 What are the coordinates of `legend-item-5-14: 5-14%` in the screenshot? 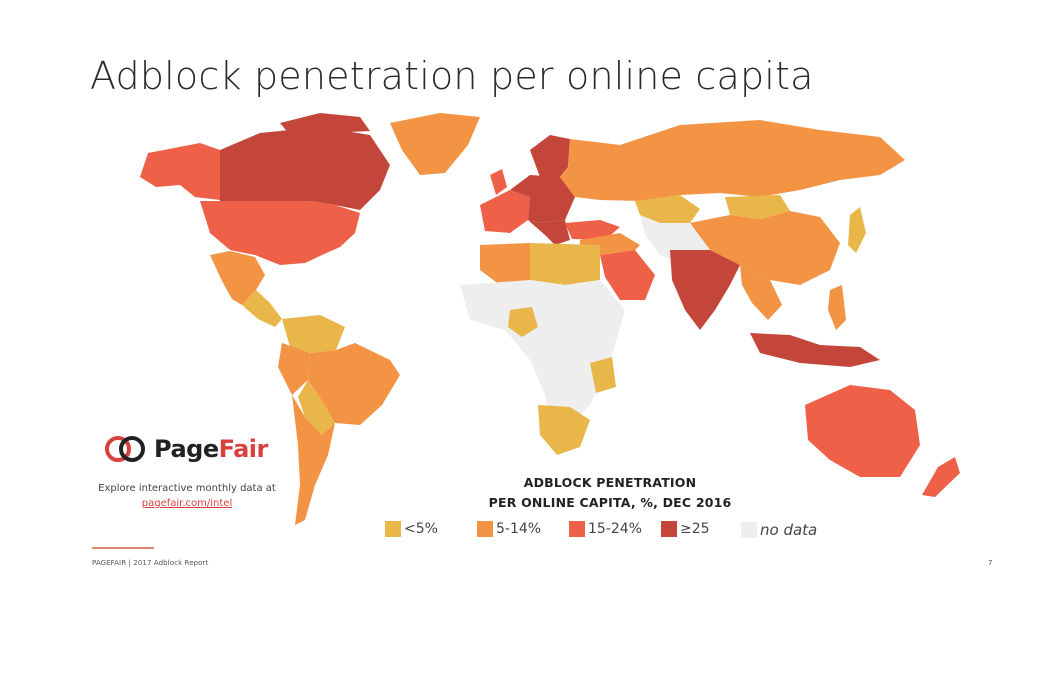 It's located at (509, 529).